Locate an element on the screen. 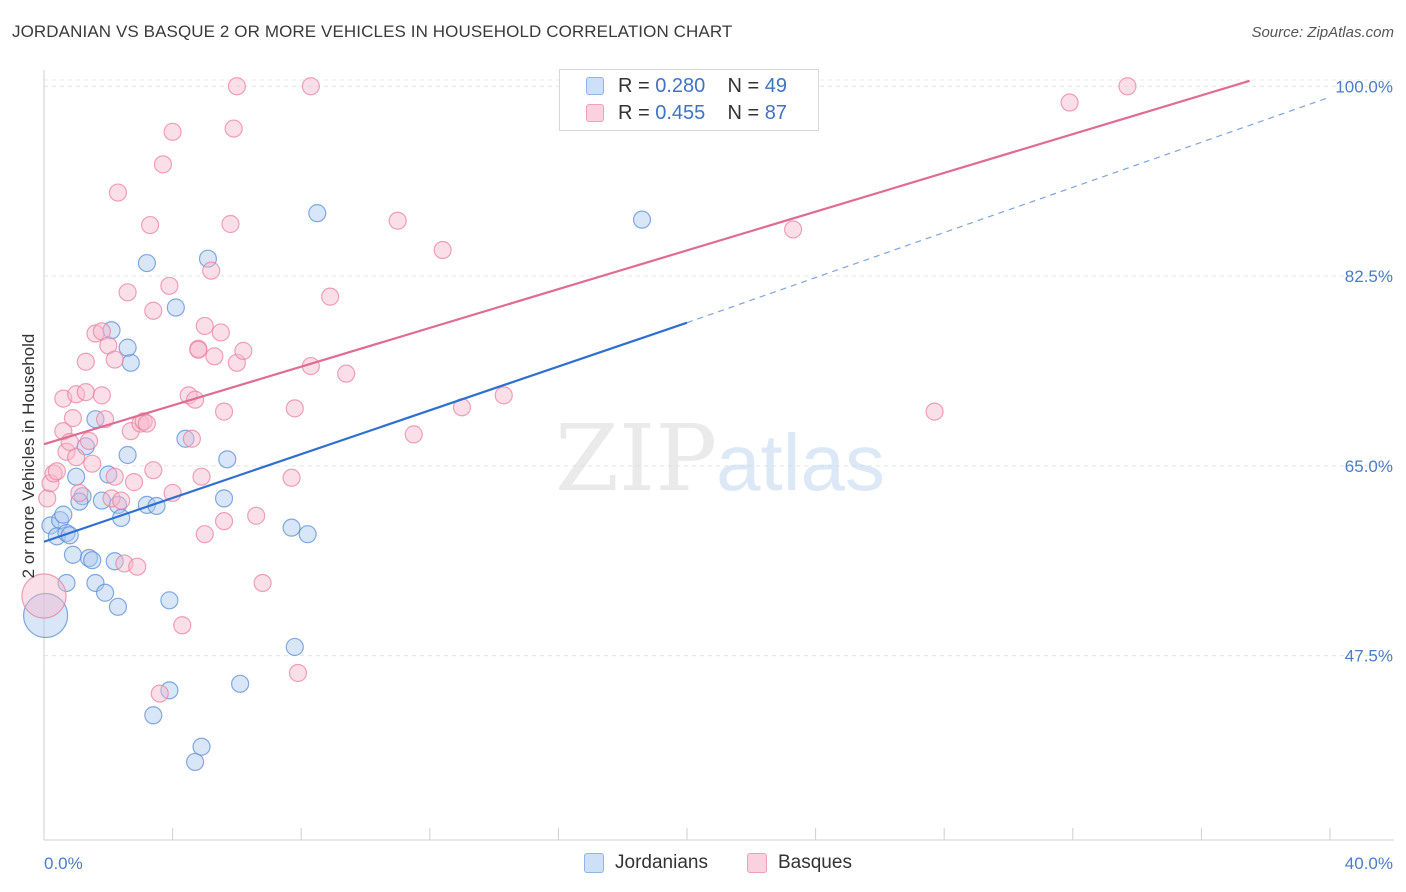 The image size is (1406, 892). x-tick-labels: 0.0% 40.0% is located at coordinates (718, 863).